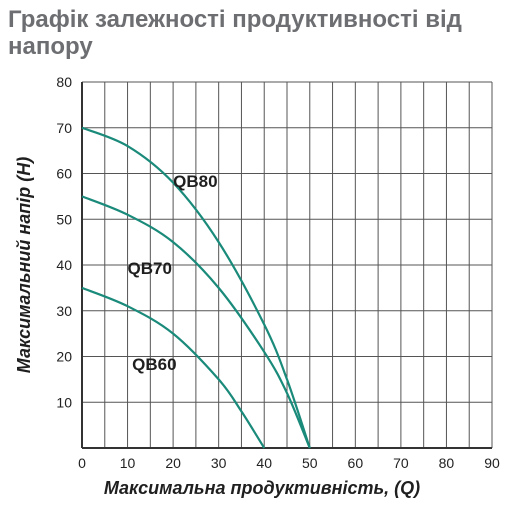 This screenshot has width=510, height=512. I want to click on y-tick-label: 10, so click(64, 402).